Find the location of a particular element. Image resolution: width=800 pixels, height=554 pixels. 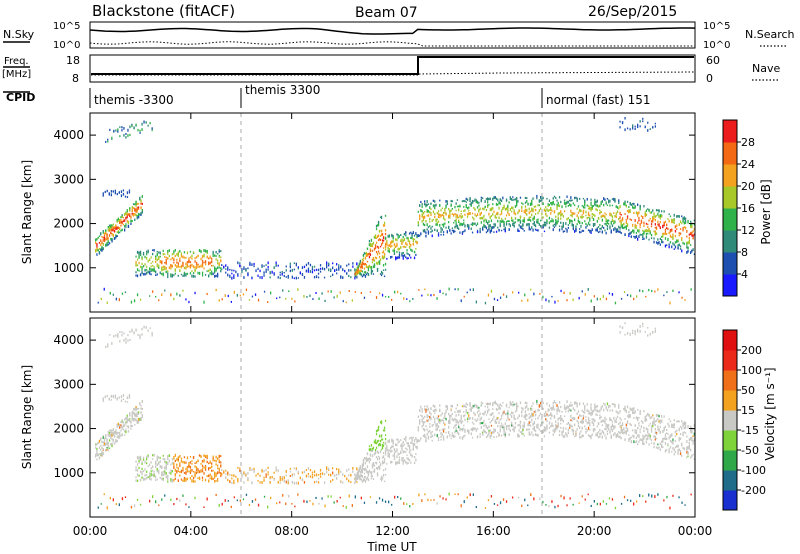

station-title: Blackstone (fitACF) is located at coordinates (163, 11).